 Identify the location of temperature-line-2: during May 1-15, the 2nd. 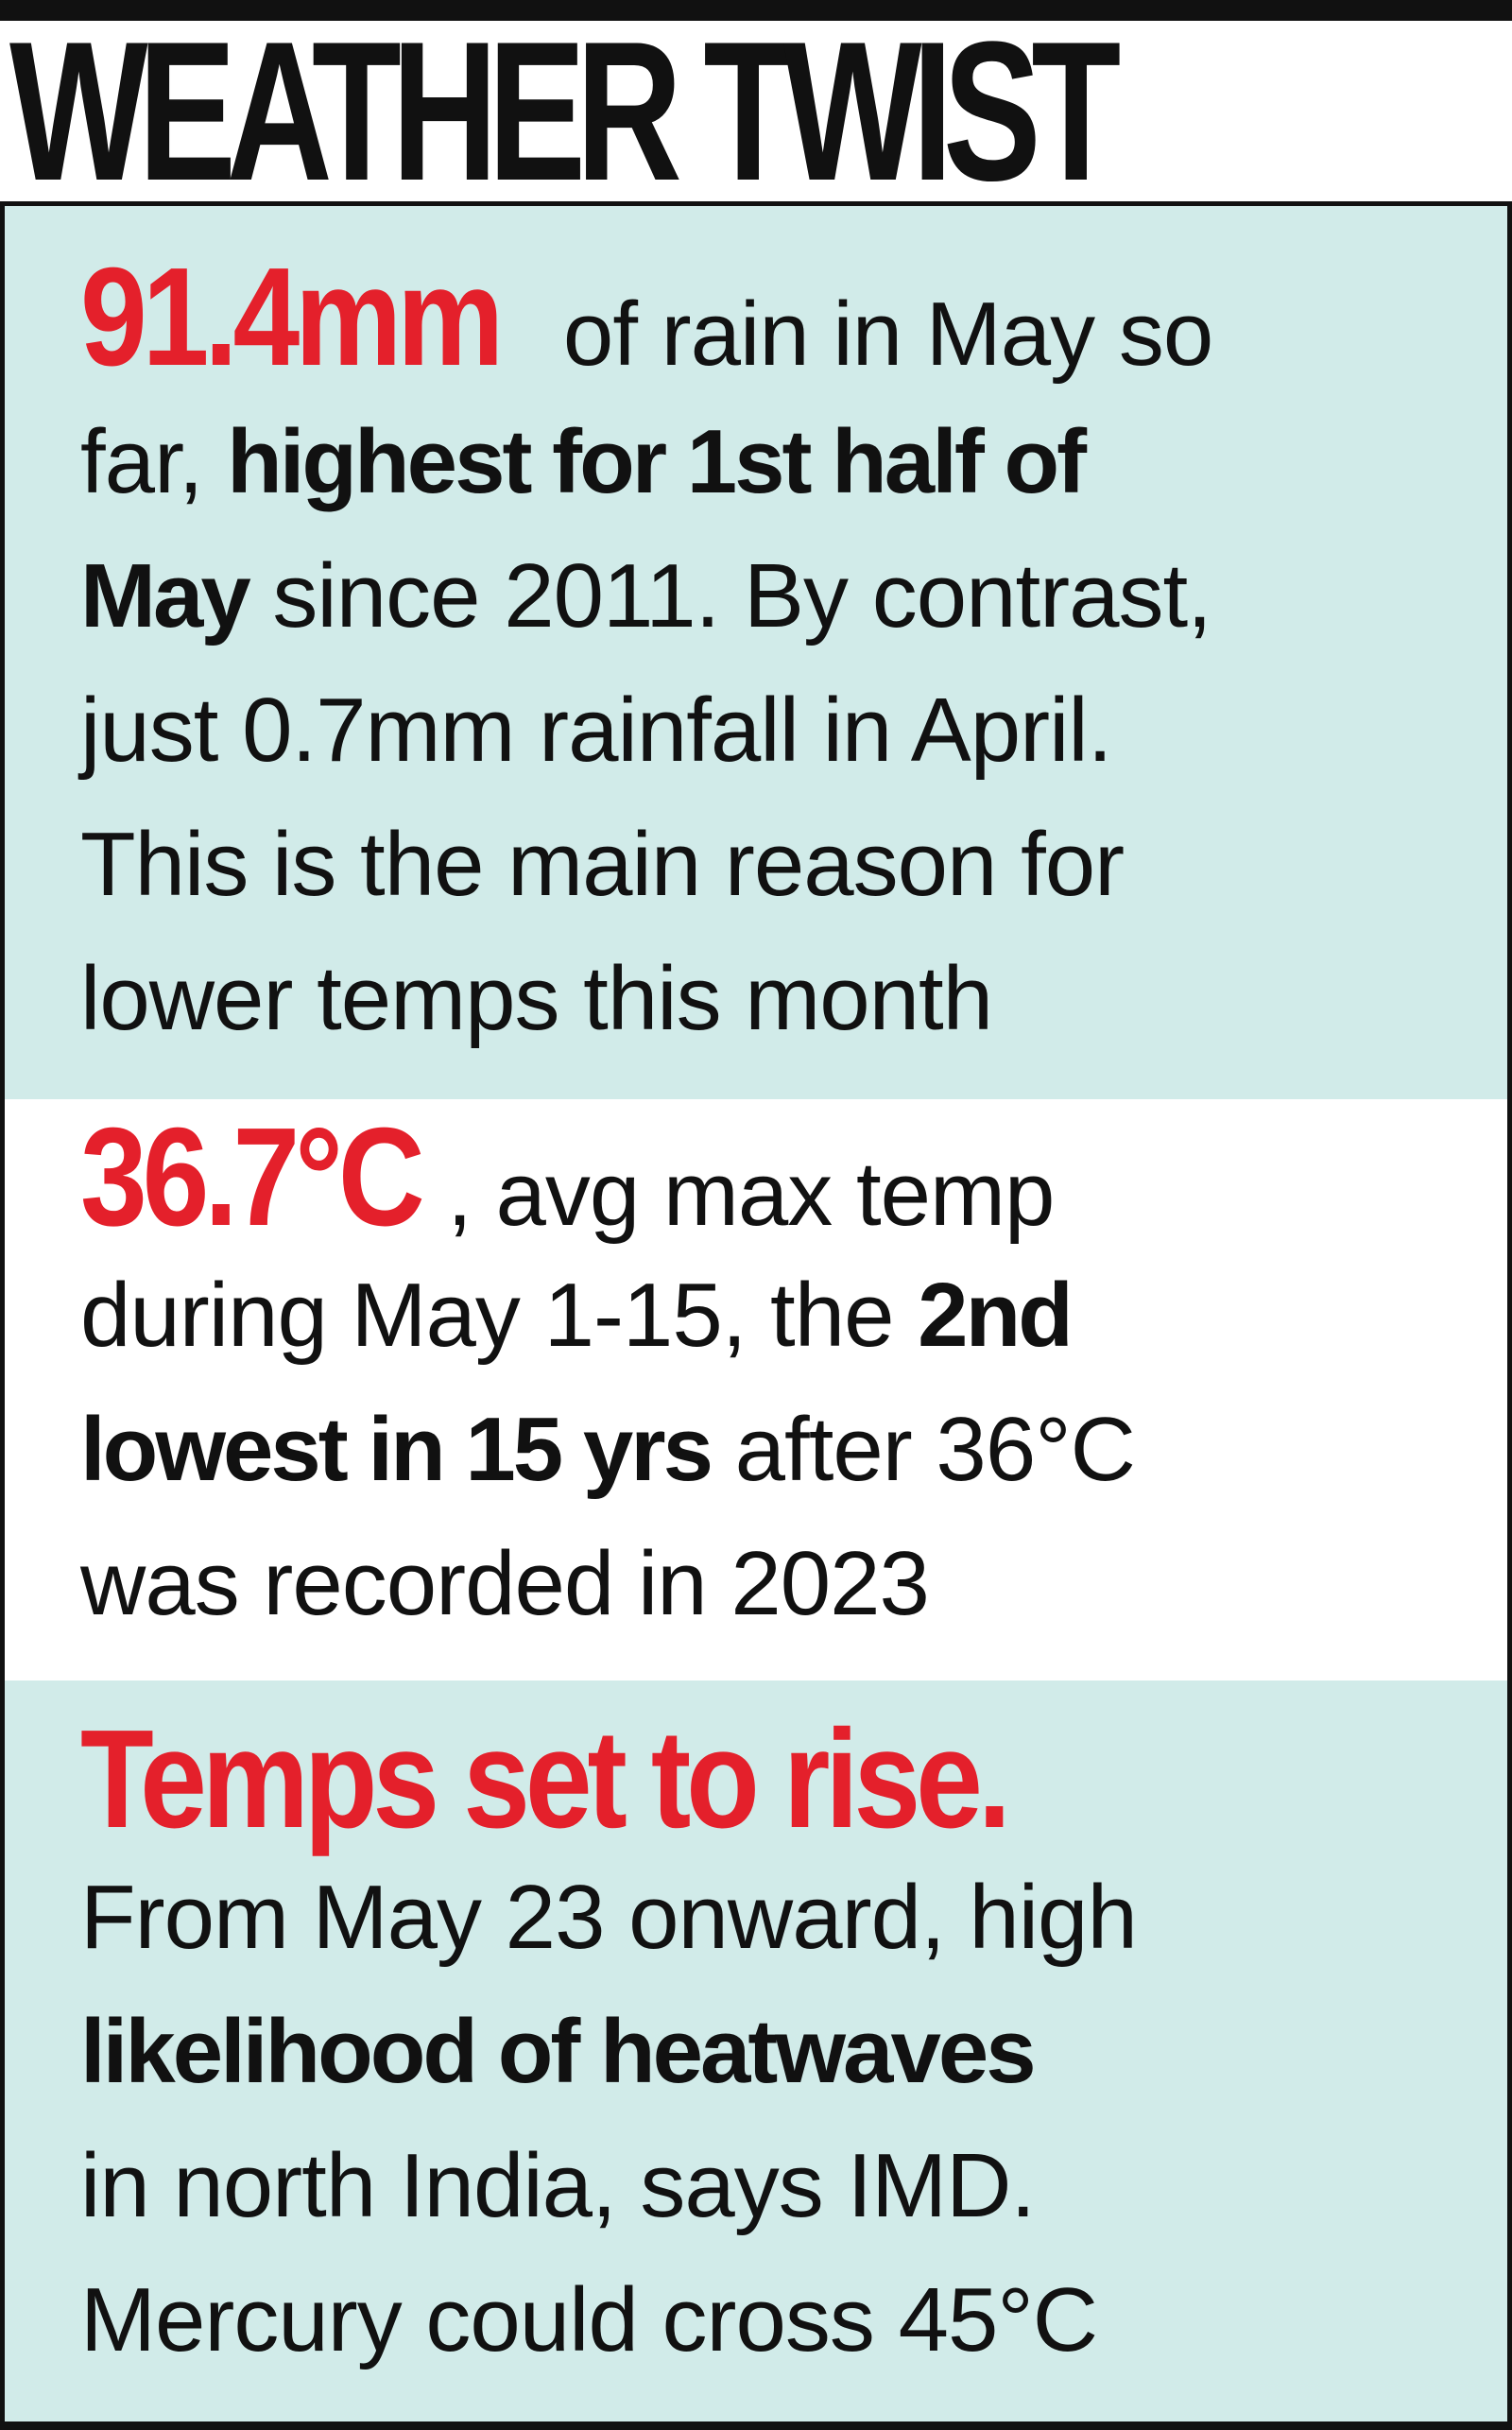
(577, 1315).